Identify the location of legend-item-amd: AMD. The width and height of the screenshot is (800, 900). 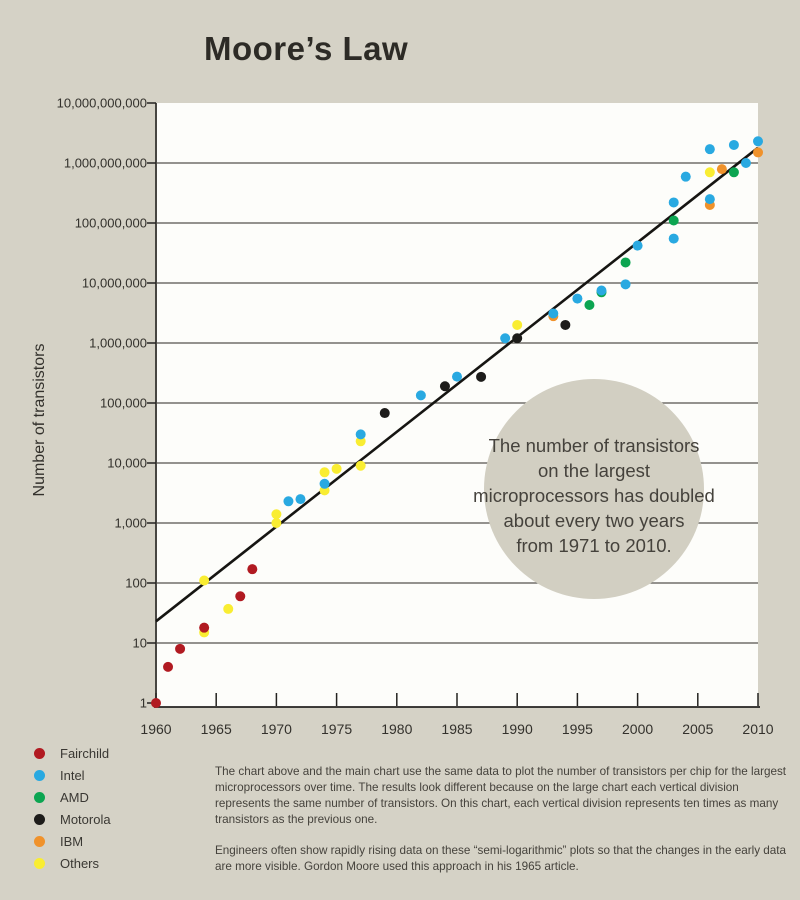
(72, 797).